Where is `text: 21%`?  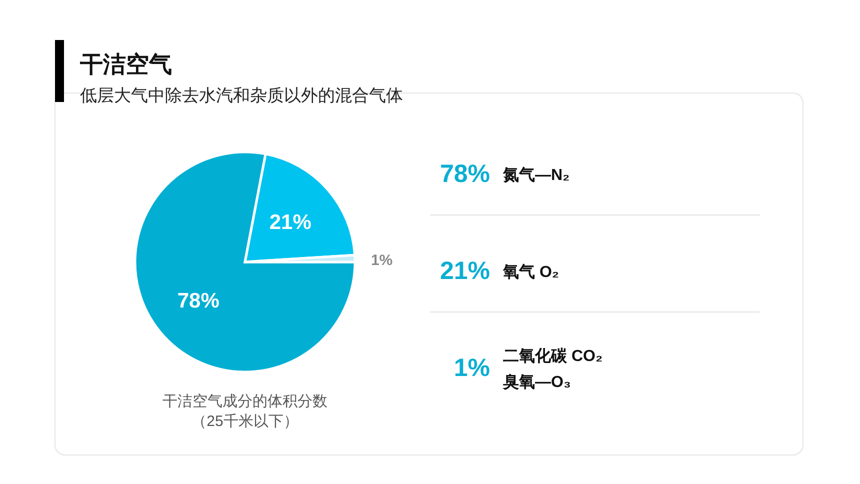 text: 21% is located at coordinates (465, 271).